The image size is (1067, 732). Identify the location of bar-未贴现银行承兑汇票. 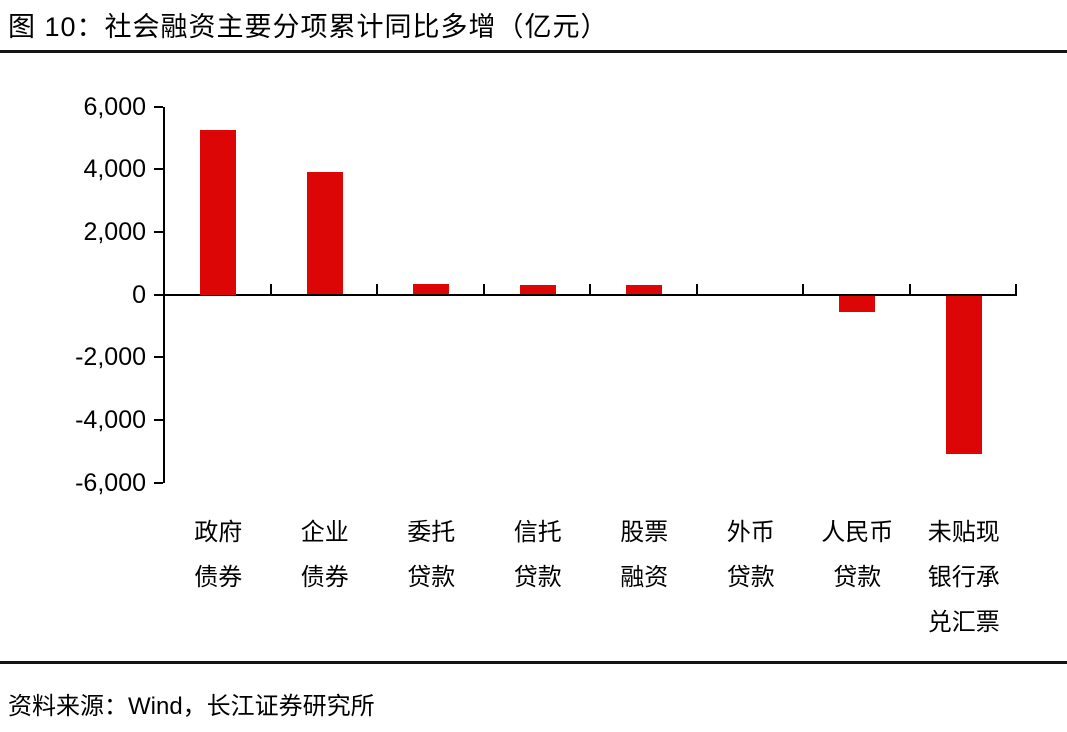
(963, 374).